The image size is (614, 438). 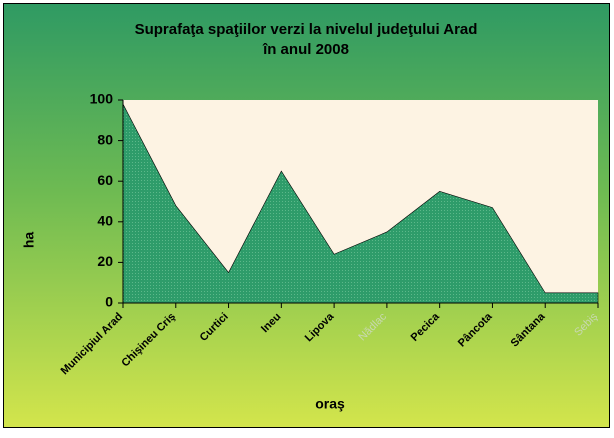 What do you see at coordinates (105, 180) in the screenshot?
I see `y-tick-label: 60` at bounding box center [105, 180].